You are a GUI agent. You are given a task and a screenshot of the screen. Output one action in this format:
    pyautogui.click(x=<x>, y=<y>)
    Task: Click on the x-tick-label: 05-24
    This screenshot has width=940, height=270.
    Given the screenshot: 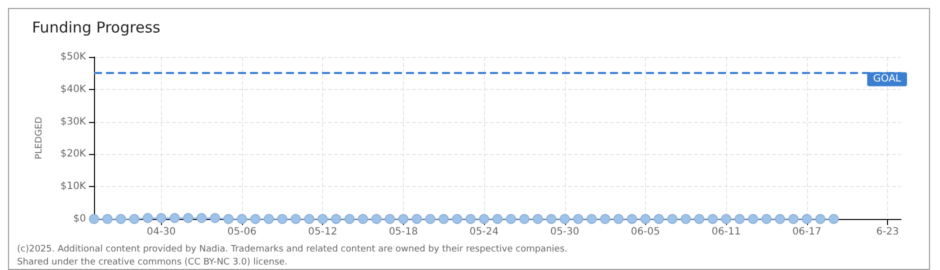 What is the action you would take?
    pyautogui.click(x=484, y=232)
    